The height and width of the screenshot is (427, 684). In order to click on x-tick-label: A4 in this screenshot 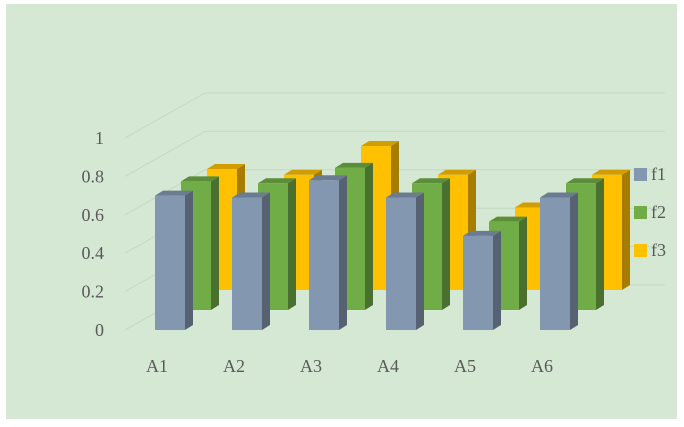, I will do `click(388, 366)`.